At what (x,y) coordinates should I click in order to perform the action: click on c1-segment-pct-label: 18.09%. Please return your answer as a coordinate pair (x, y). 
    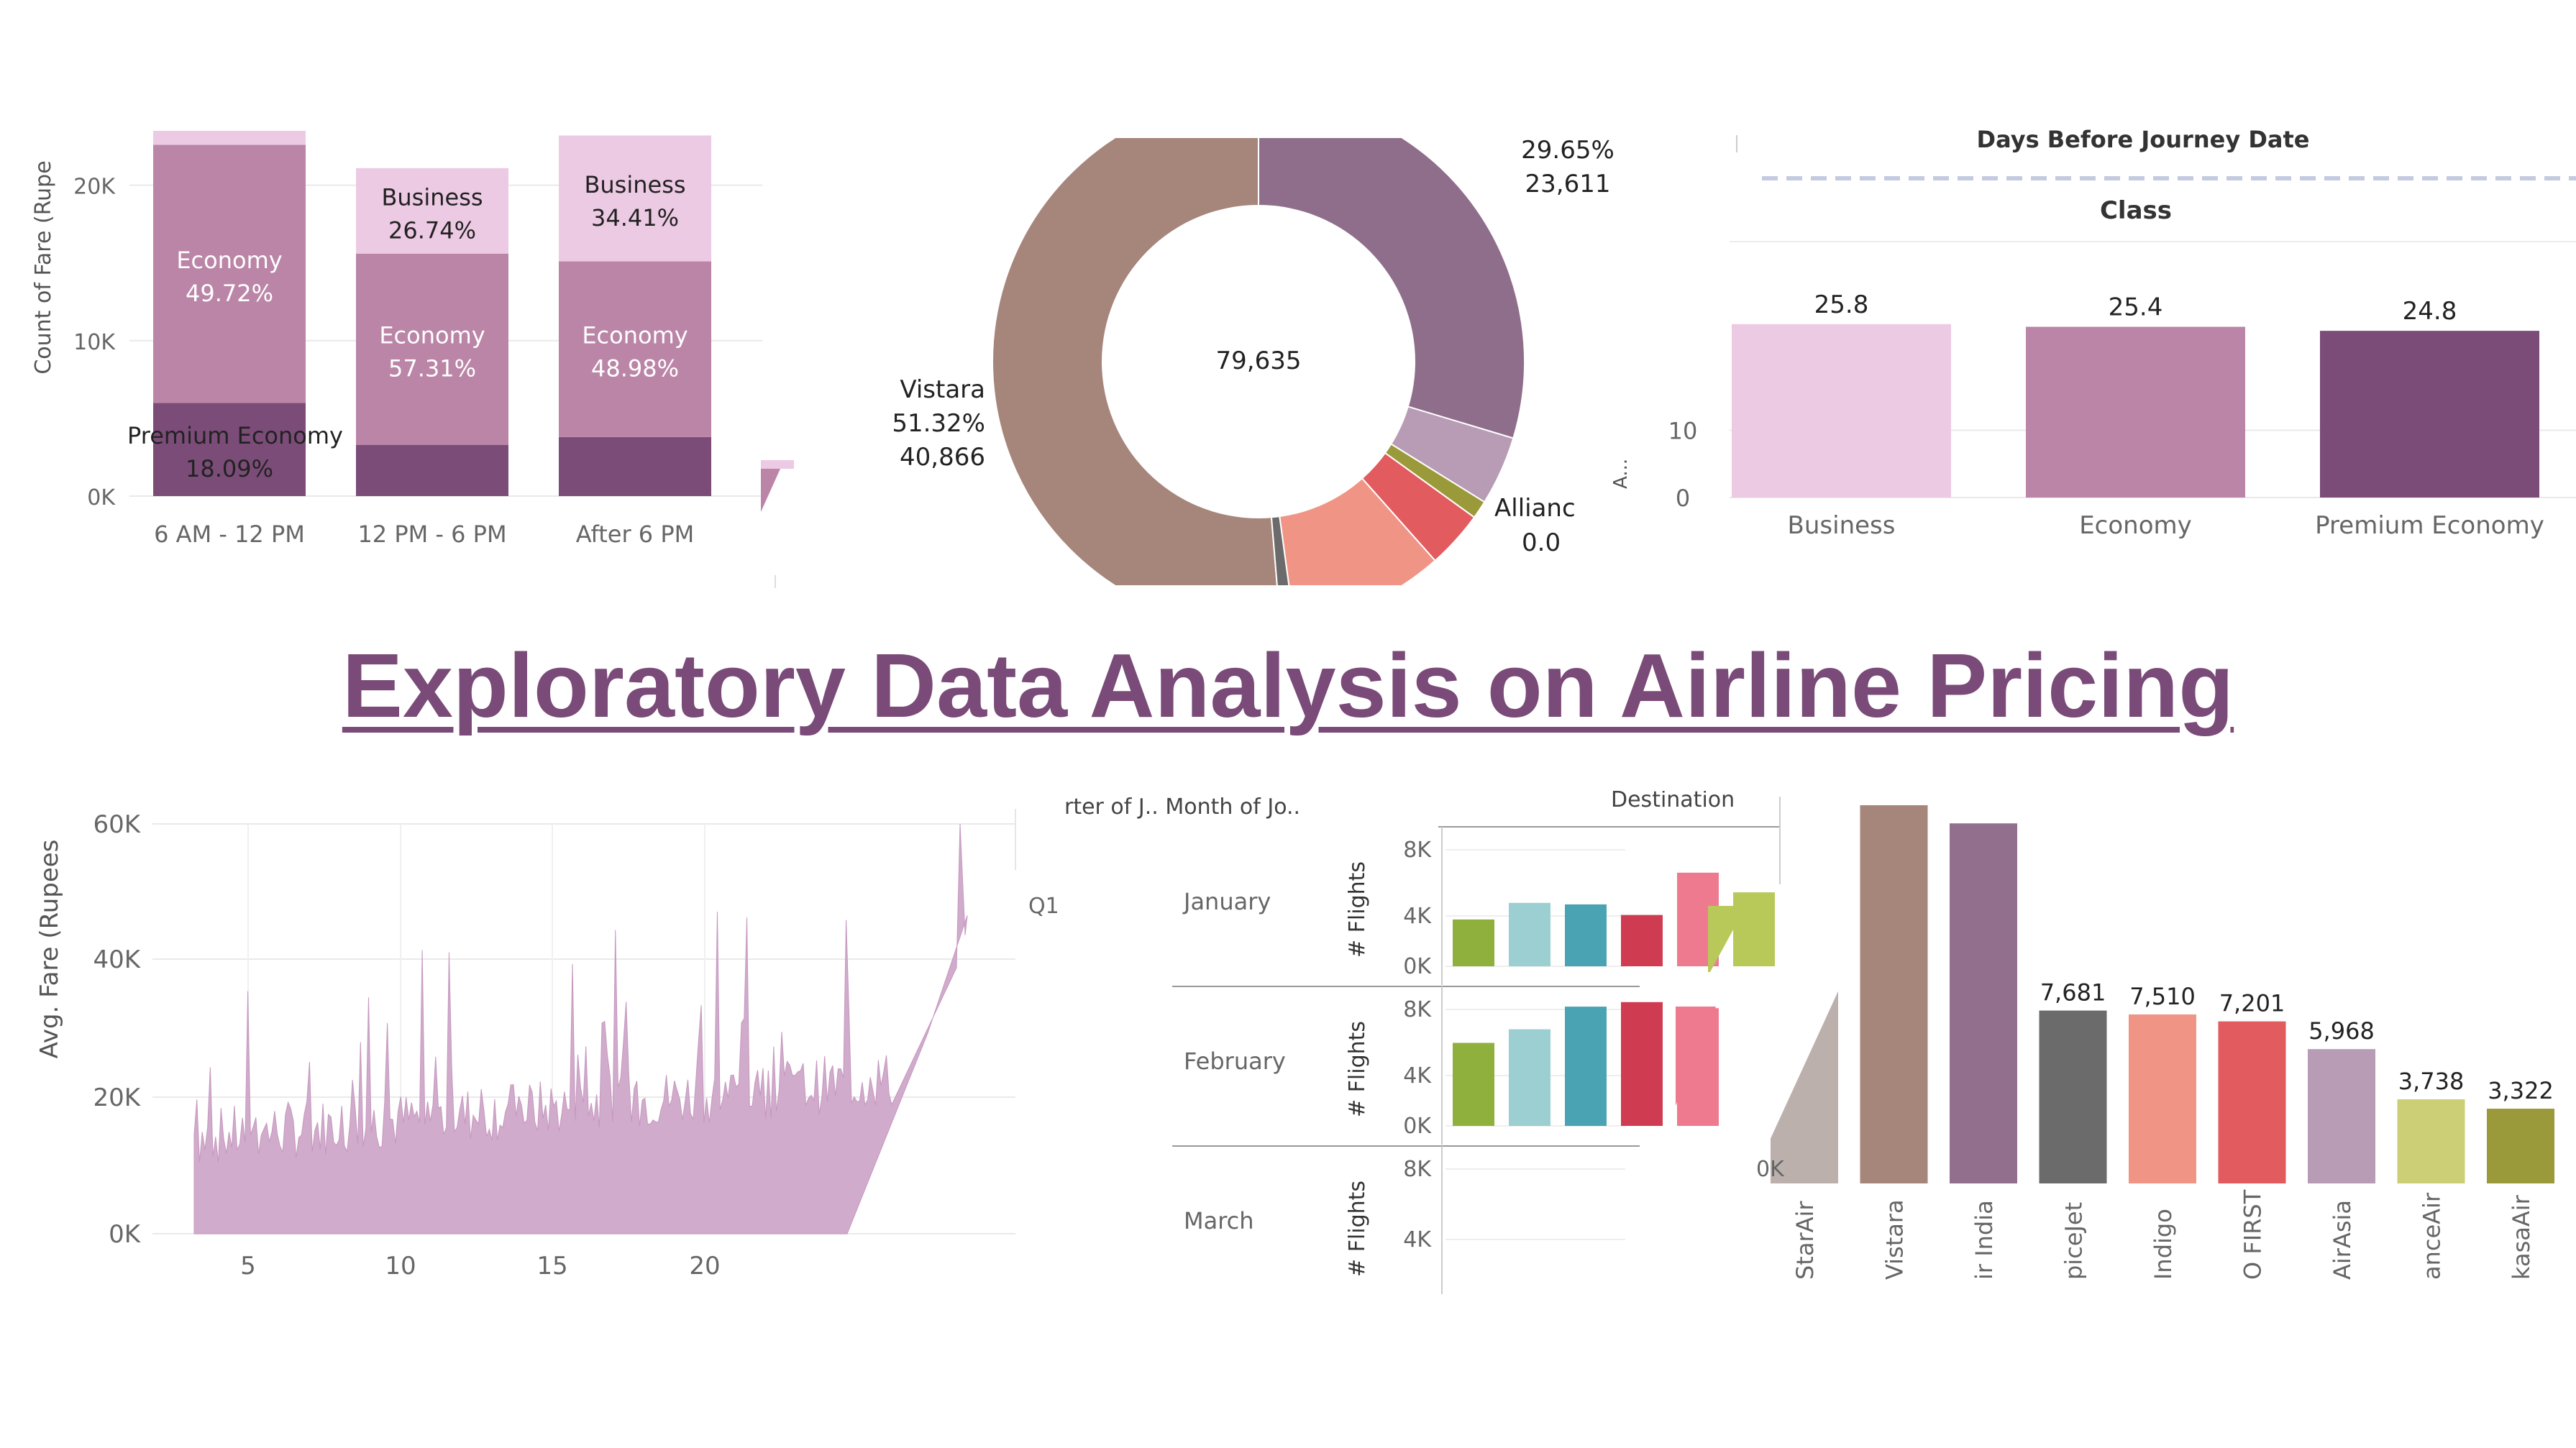
    Looking at the image, I should click on (229, 468).